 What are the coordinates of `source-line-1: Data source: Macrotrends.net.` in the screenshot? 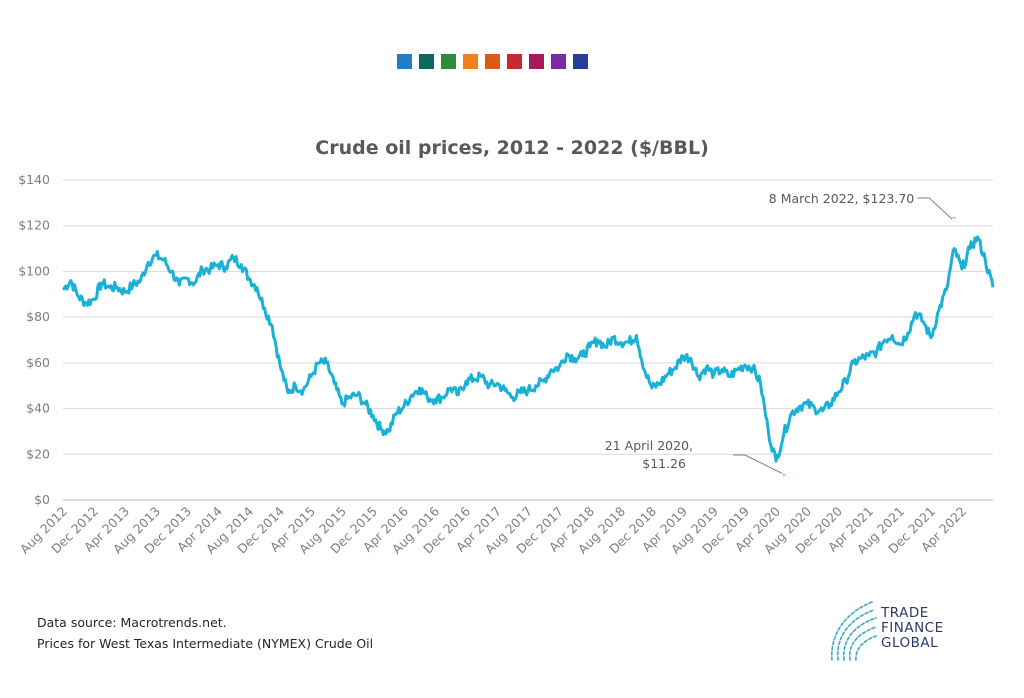 It's located at (132, 622).